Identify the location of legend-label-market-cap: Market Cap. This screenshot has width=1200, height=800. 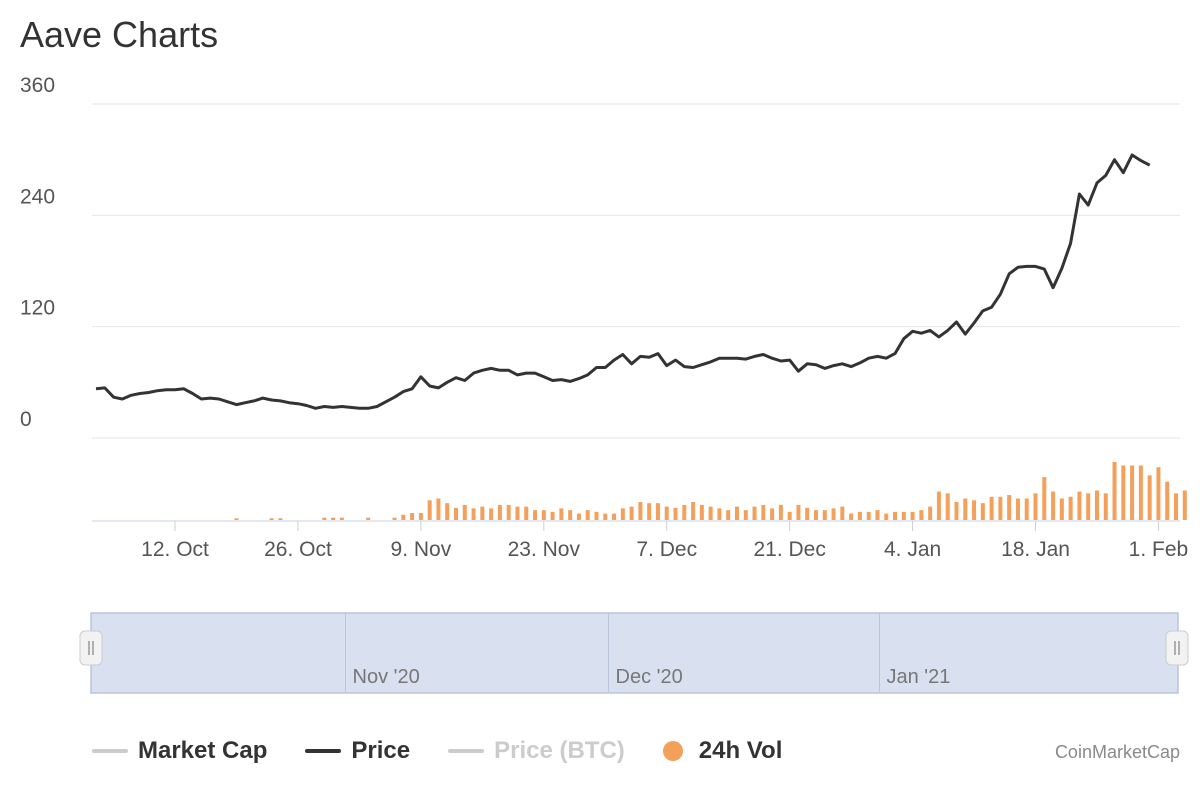
(203, 750).